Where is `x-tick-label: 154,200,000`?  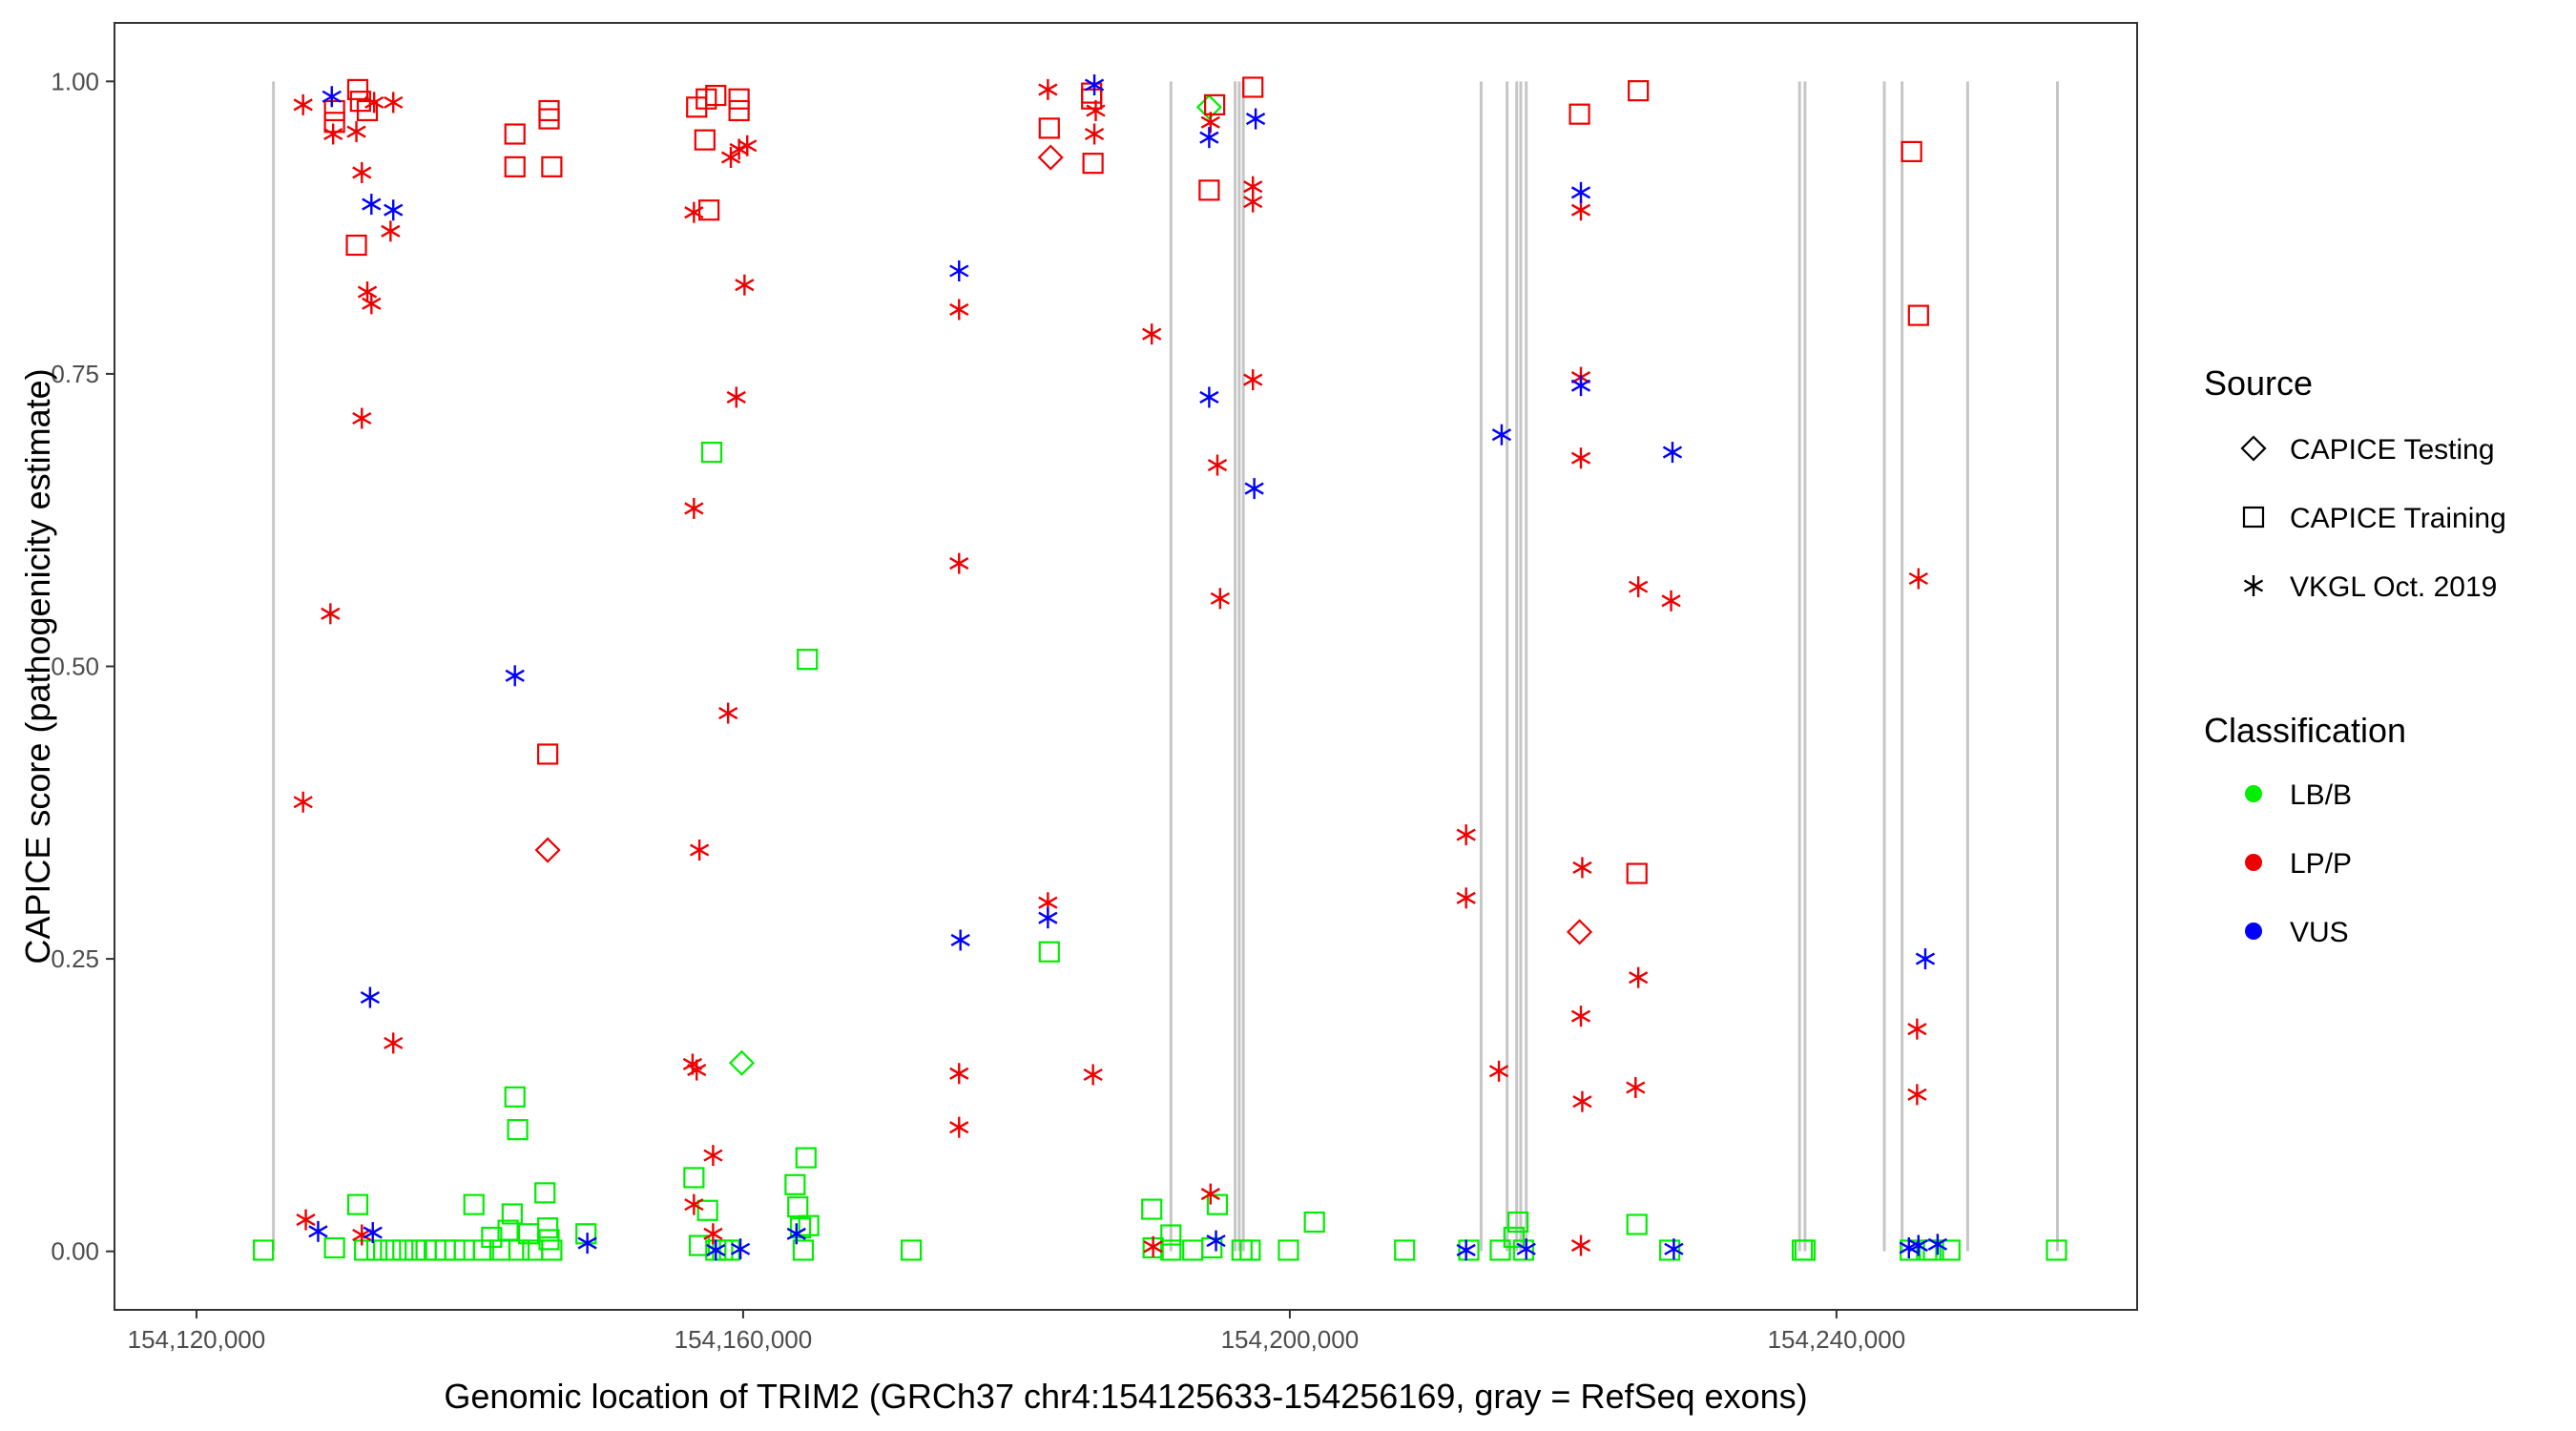 x-tick-label: 154,200,000 is located at coordinates (1290, 1340).